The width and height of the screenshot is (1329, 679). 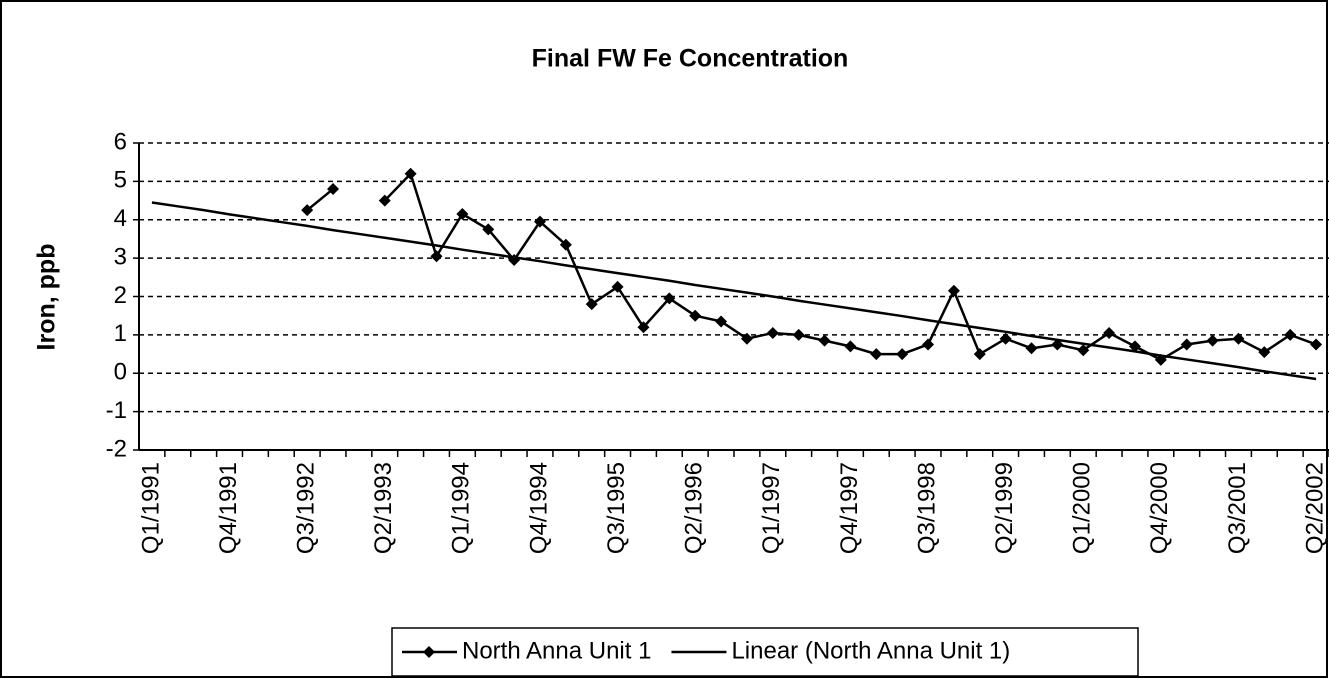 I want to click on x-tick-label: Q3/2001, so click(x=1237, y=508).